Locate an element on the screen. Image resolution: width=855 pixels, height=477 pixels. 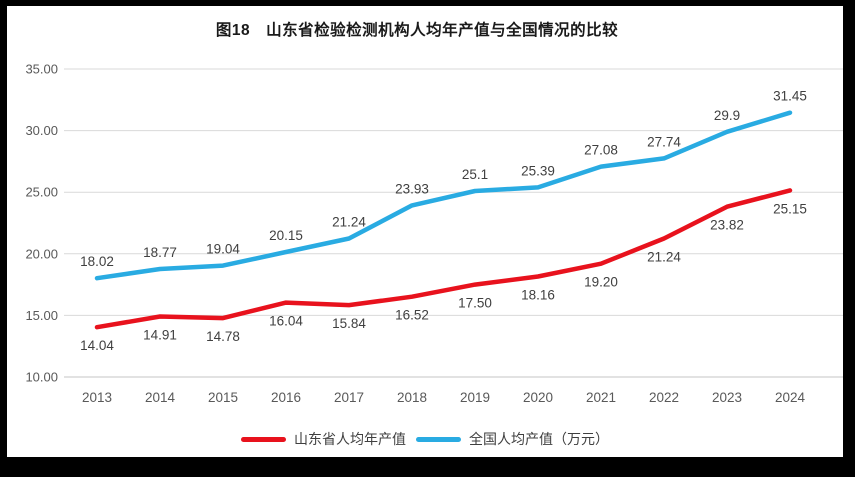
data-label: 15.84 is located at coordinates (349, 323).